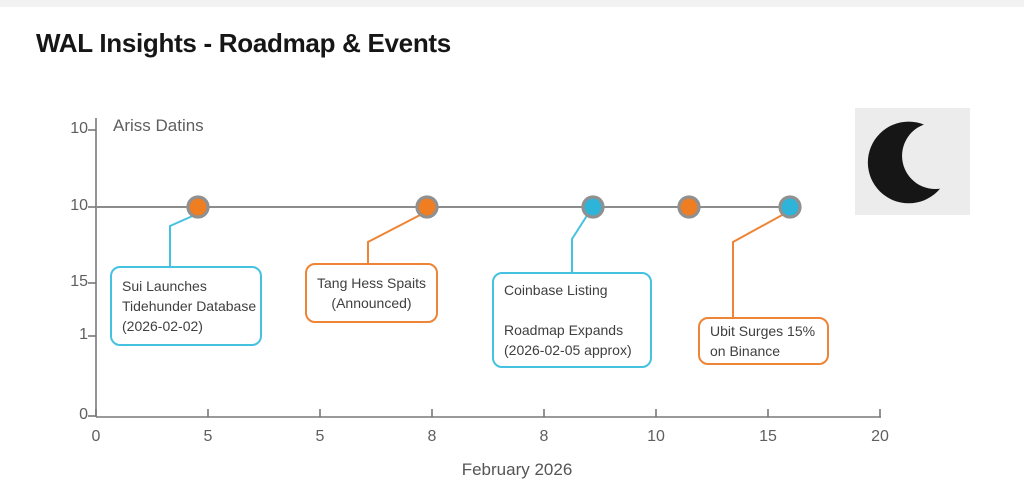  I want to click on top-strip, so click(512, 3).